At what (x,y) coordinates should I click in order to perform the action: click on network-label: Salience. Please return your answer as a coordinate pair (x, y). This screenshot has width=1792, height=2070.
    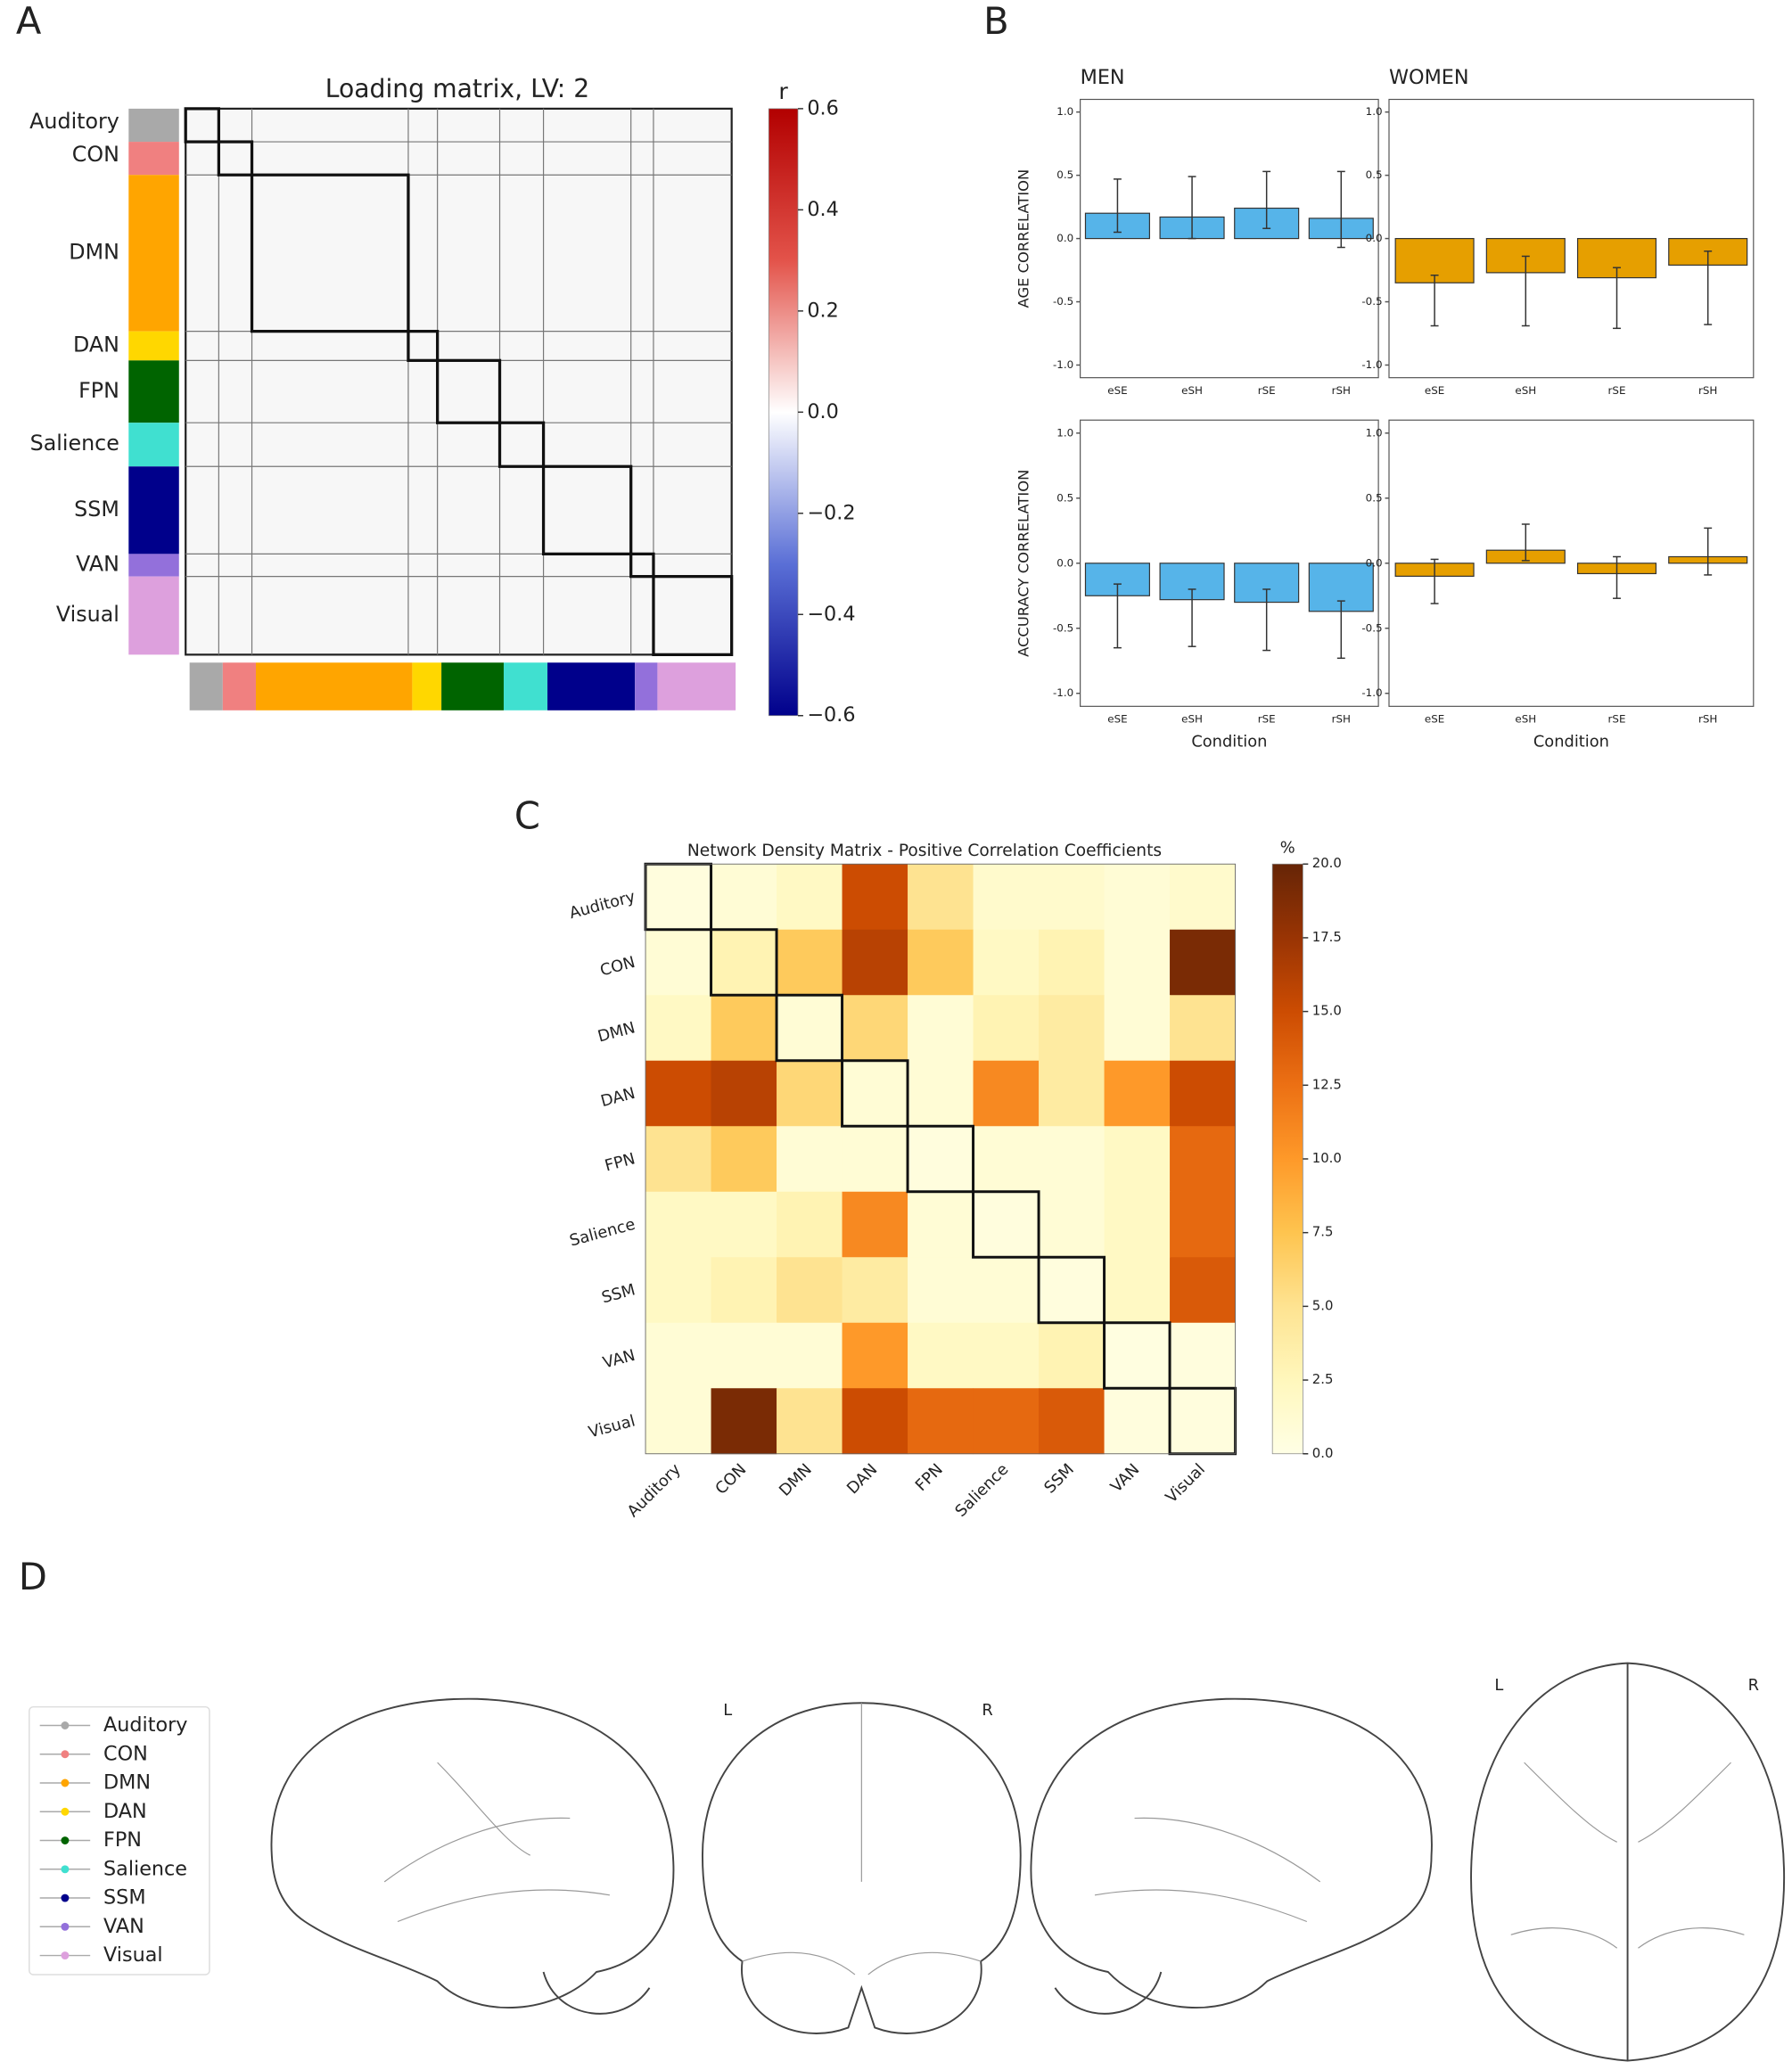
    Looking at the image, I should click on (75, 443).